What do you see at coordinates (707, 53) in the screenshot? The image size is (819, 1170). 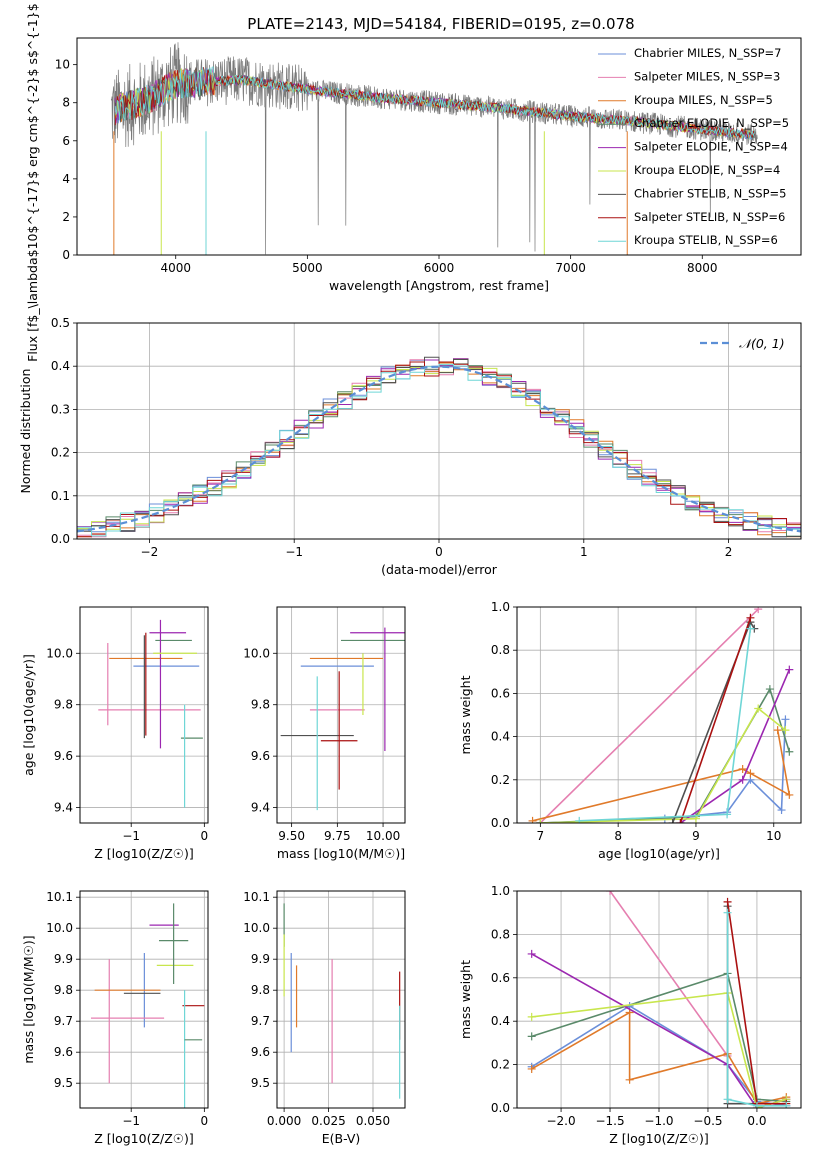 I see `legend-entry: Chabrier MILES, N_SSP=7` at bounding box center [707, 53].